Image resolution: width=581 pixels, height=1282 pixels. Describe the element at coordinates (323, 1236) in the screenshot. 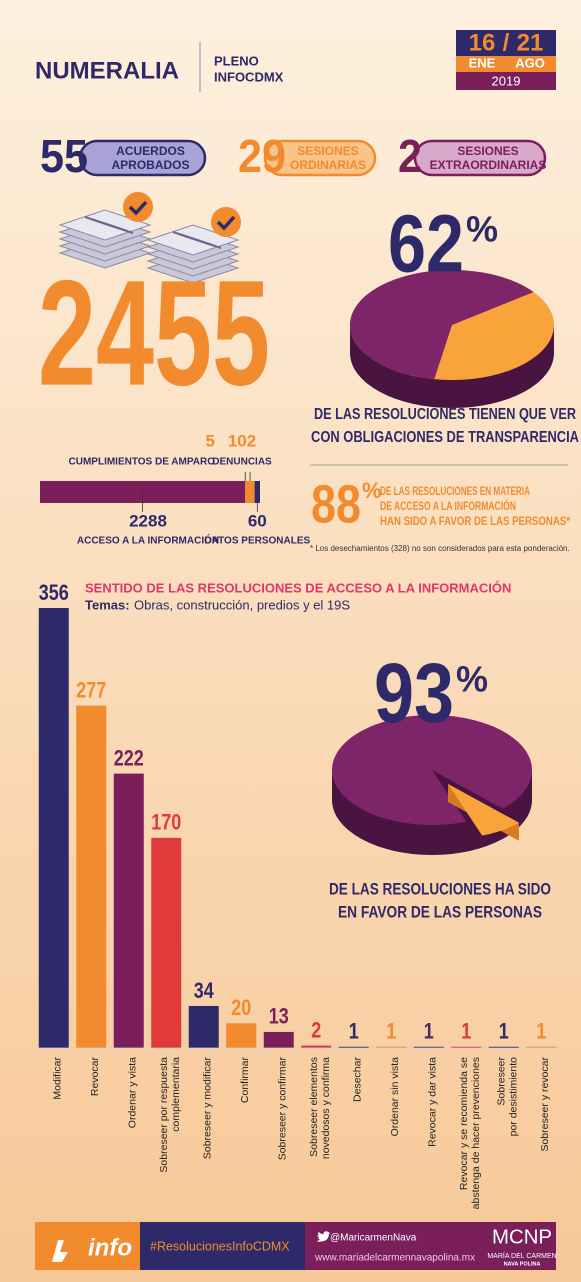

I see `twitter-icon` at that location.